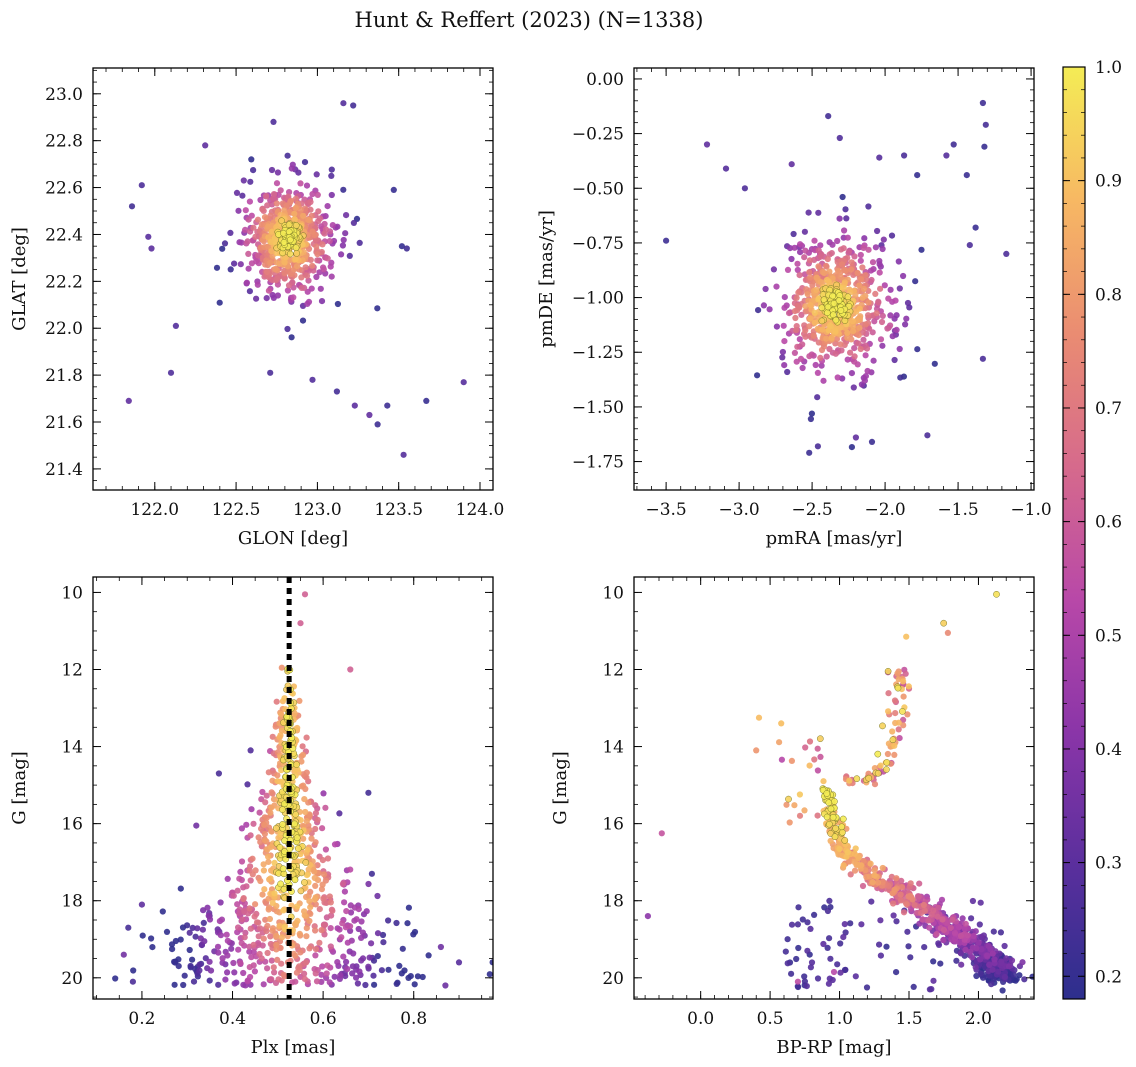 The image size is (1136, 1067). What do you see at coordinates (236, 510) in the screenshot?
I see `sky-xtick-label: 122.5` at bounding box center [236, 510].